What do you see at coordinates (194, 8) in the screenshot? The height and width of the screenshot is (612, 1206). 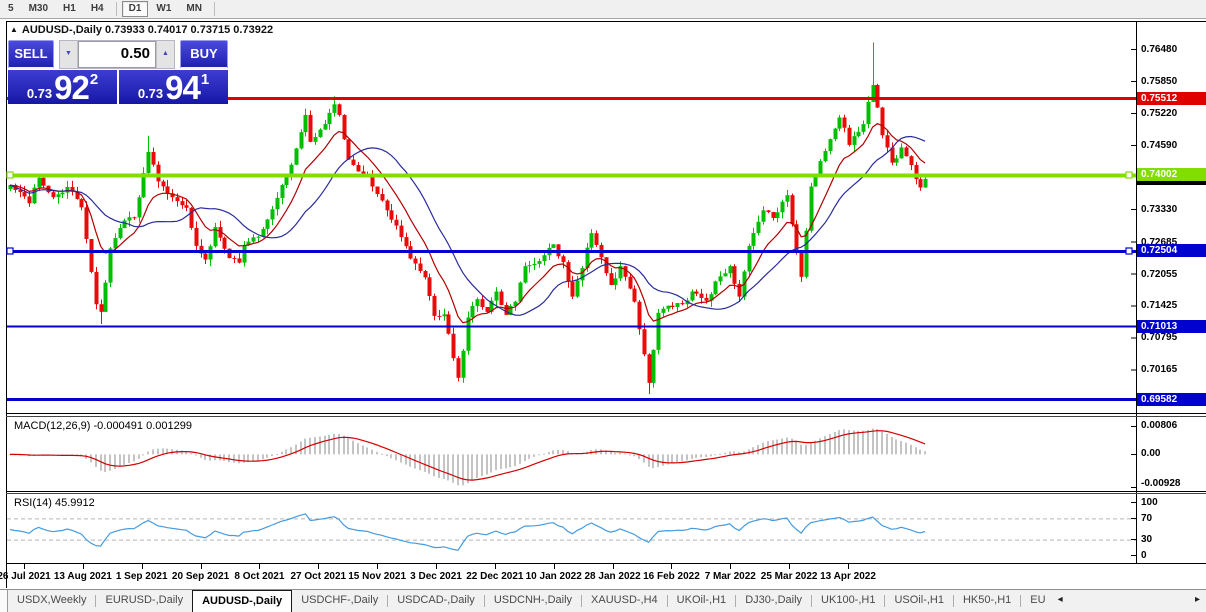 I see `timeframe-button-mn: MN` at bounding box center [194, 8].